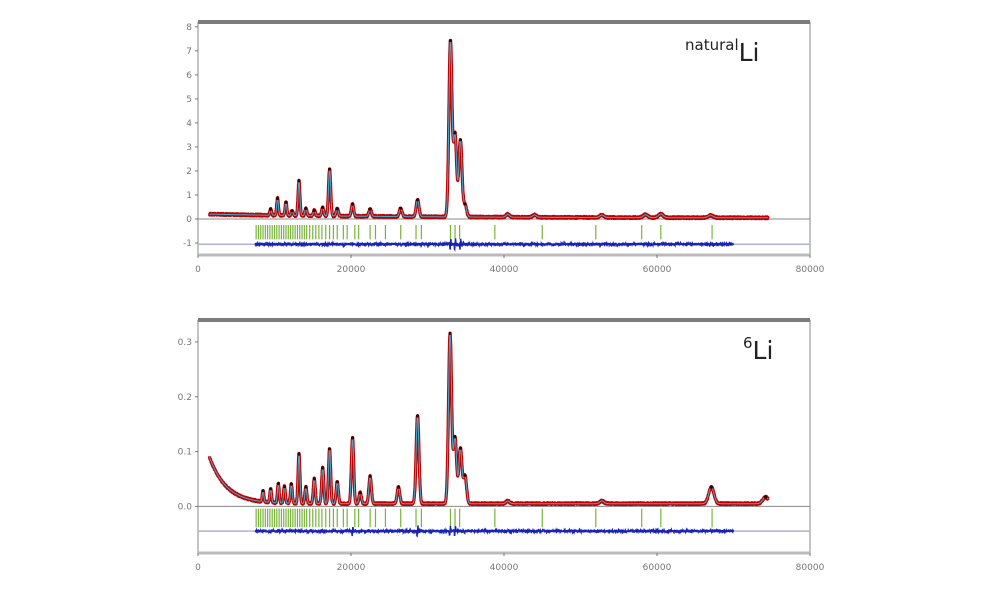 This screenshot has width=1000, height=595. Describe the element at coordinates (189, 220) in the screenshot. I see `y-tick-label: 0` at that location.